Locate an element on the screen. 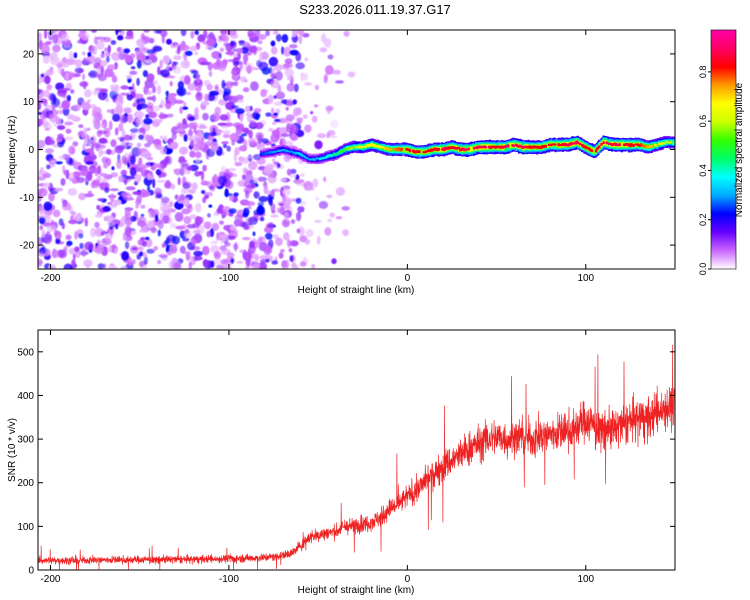 Image resolution: width=750 pixels, height=600 pixels. spectrogram-signal-trace is located at coordinates (467, 150).